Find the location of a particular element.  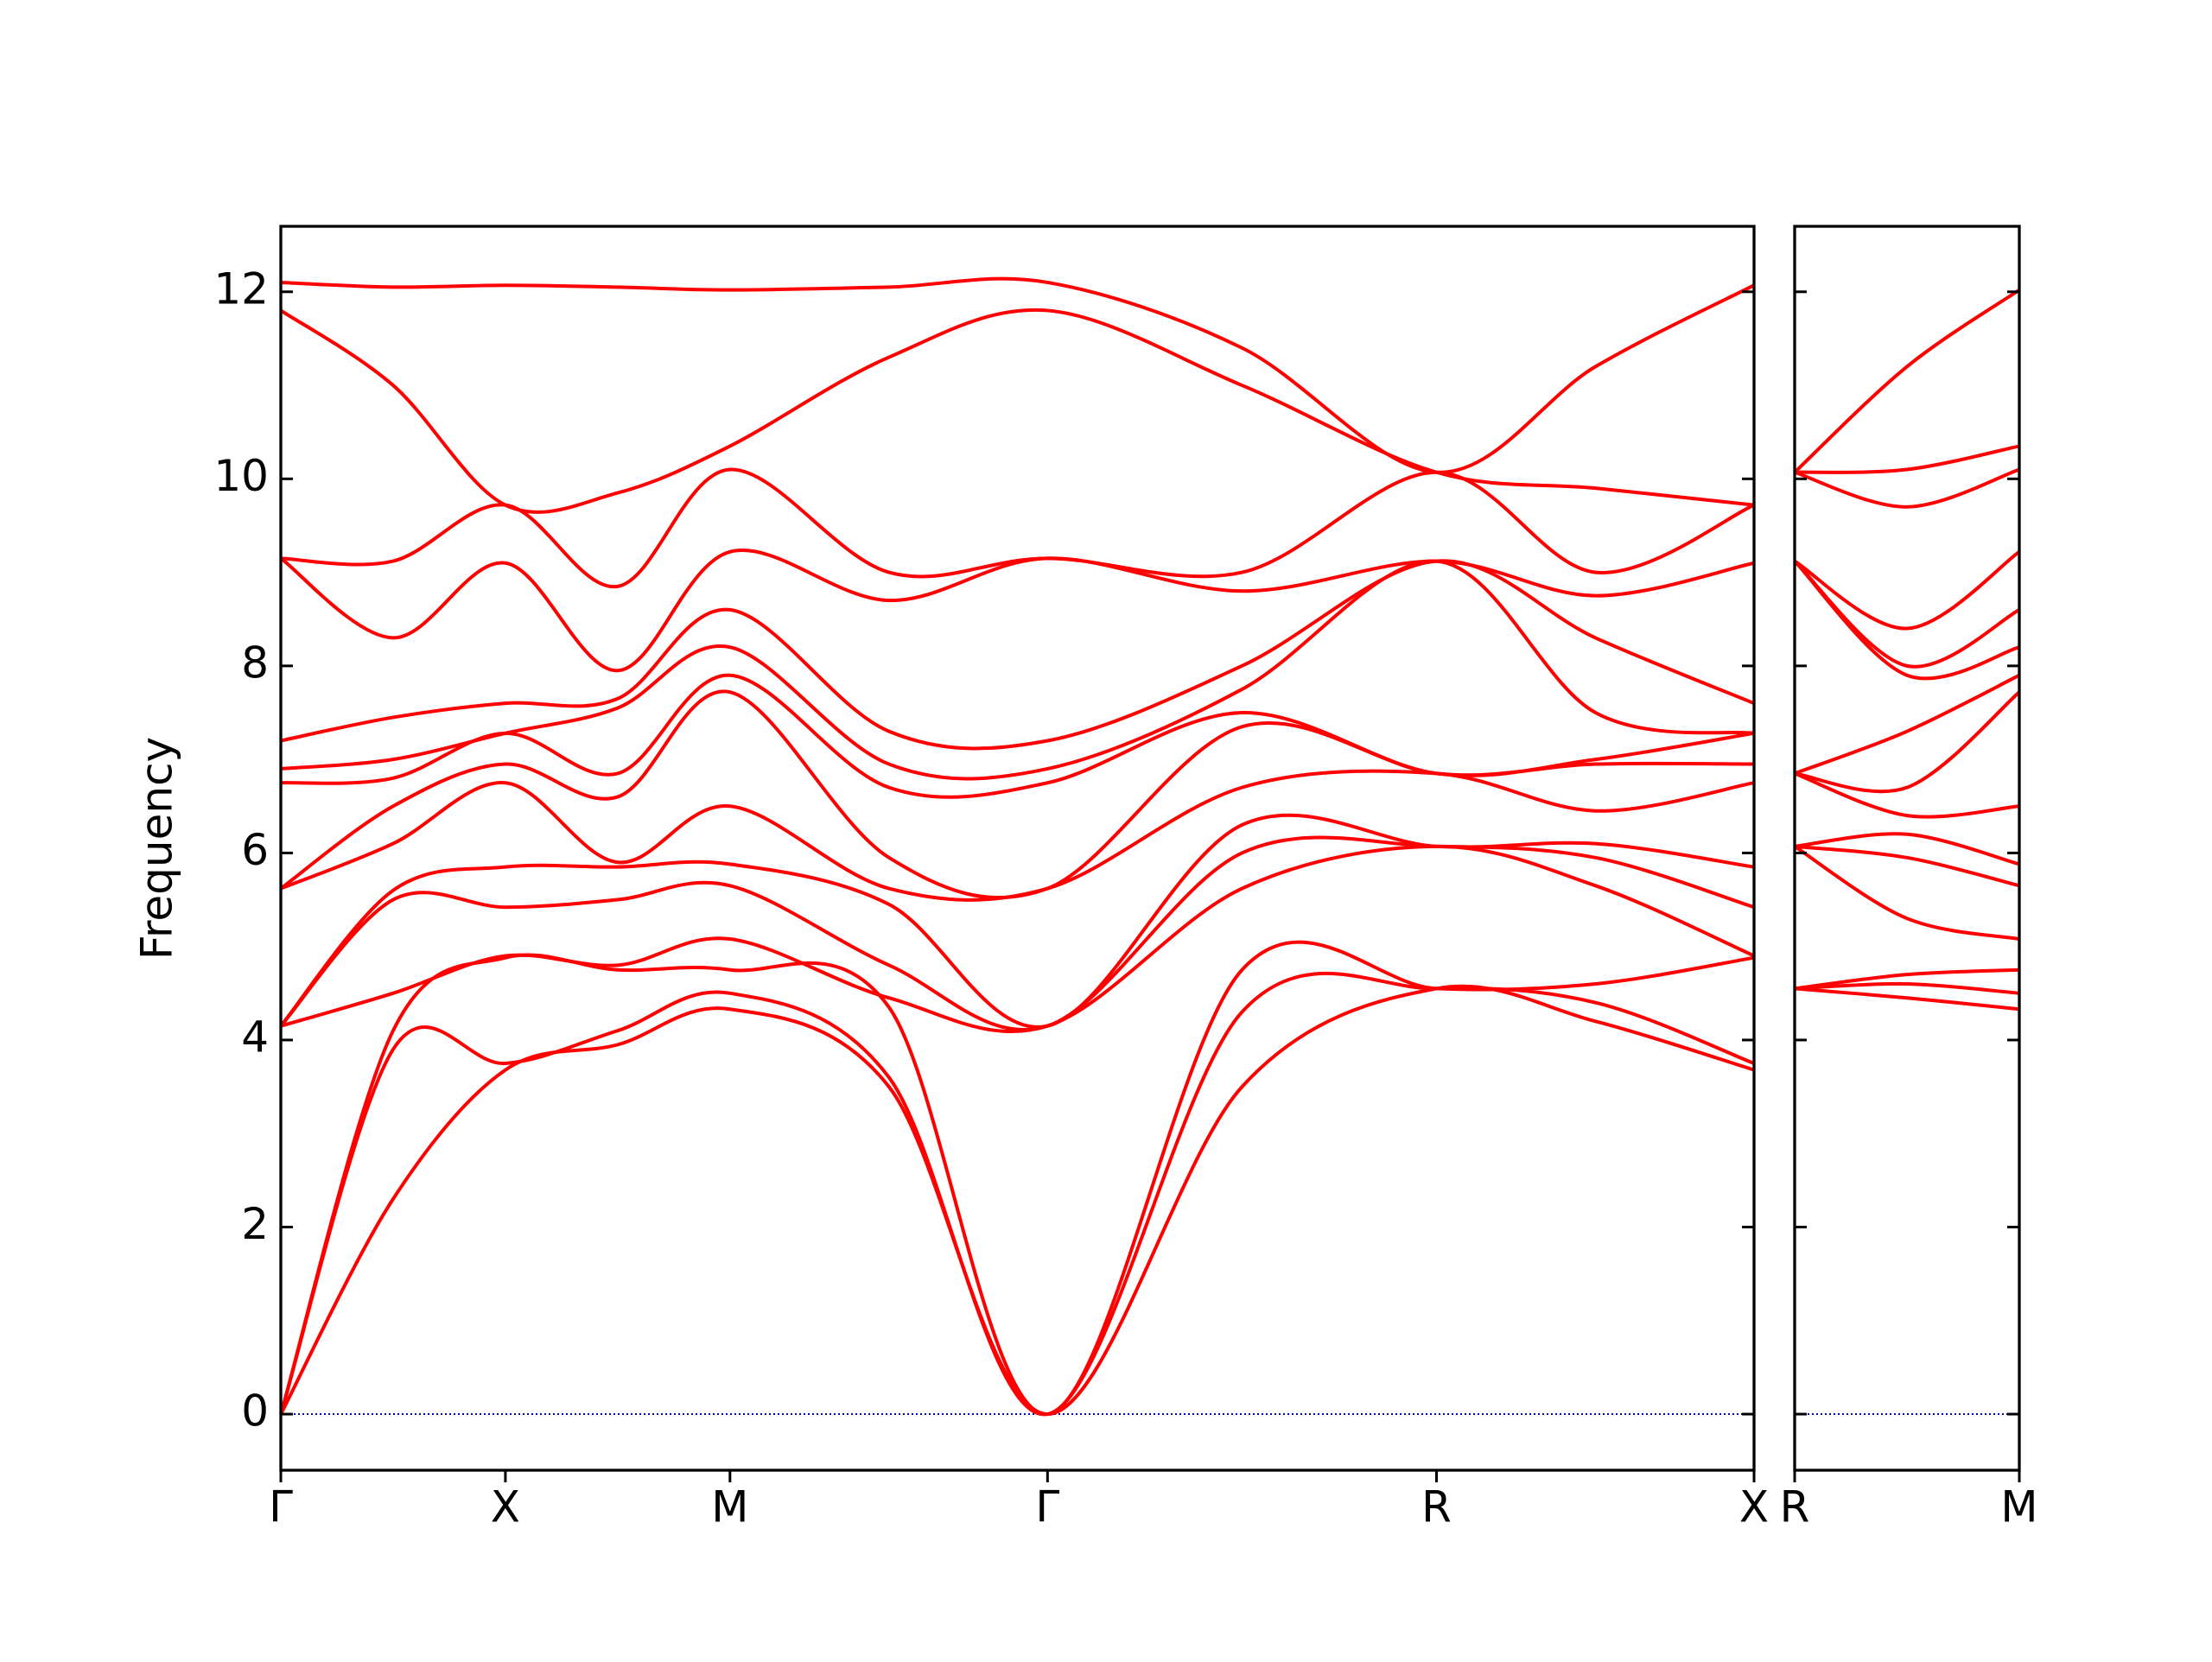

y-tick-label: 8 is located at coordinates (255, 663).